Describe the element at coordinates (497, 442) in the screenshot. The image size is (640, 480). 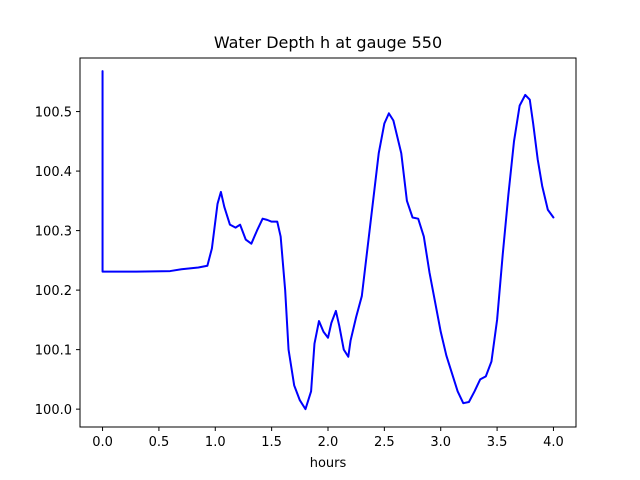
I see `x-tick-label: 3.5` at that location.